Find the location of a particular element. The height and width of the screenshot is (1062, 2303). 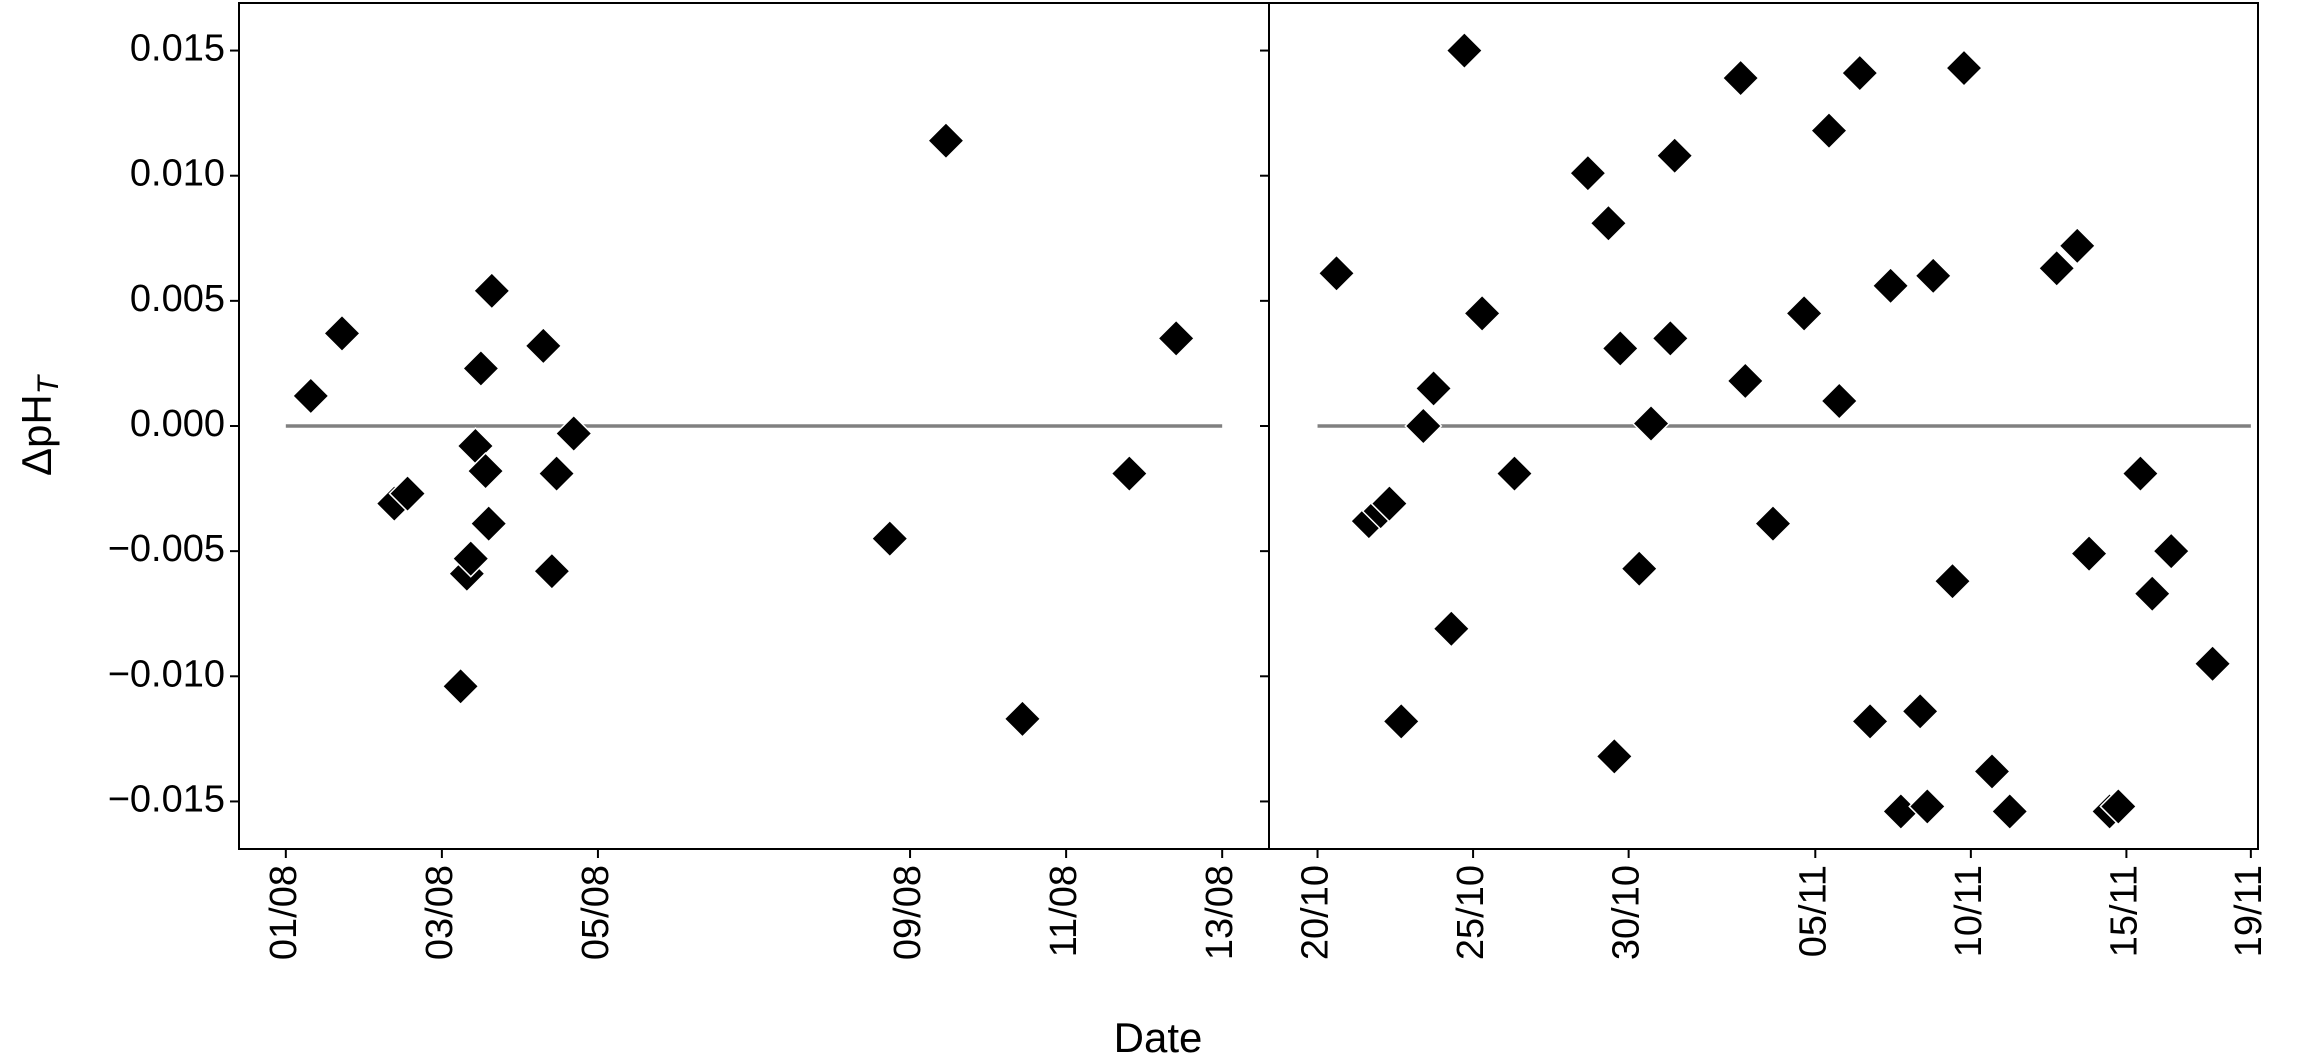

y-axis-label-subscript: T is located at coordinates (48, 383).